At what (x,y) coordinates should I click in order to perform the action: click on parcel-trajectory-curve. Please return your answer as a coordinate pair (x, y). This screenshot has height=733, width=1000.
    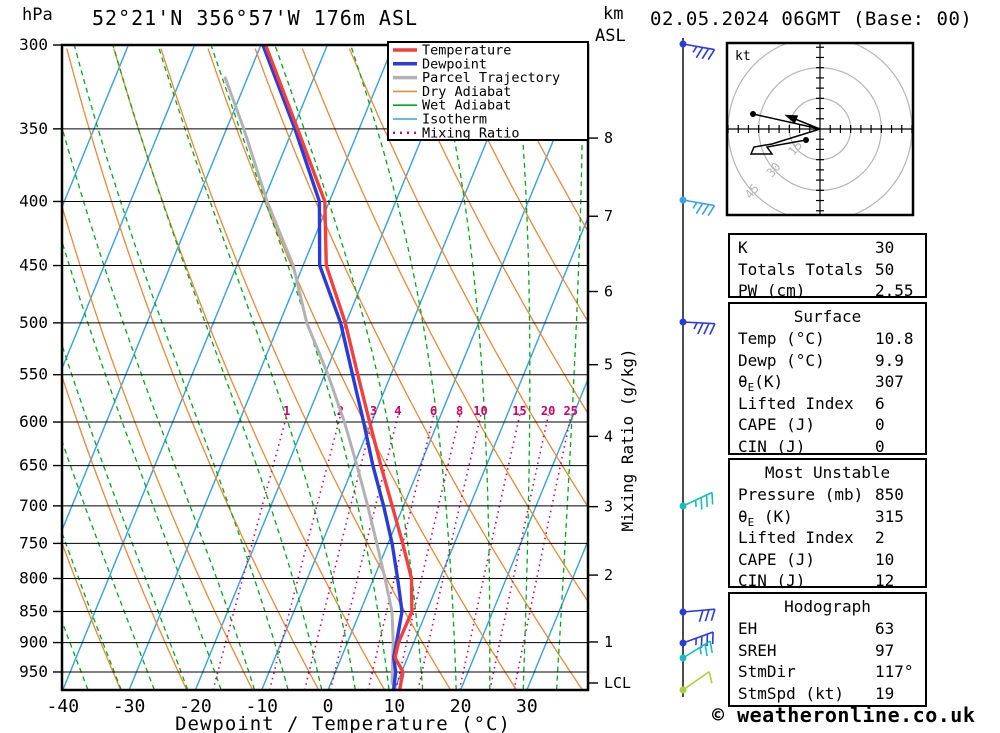
    Looking at the image, I should click on (310, 383).